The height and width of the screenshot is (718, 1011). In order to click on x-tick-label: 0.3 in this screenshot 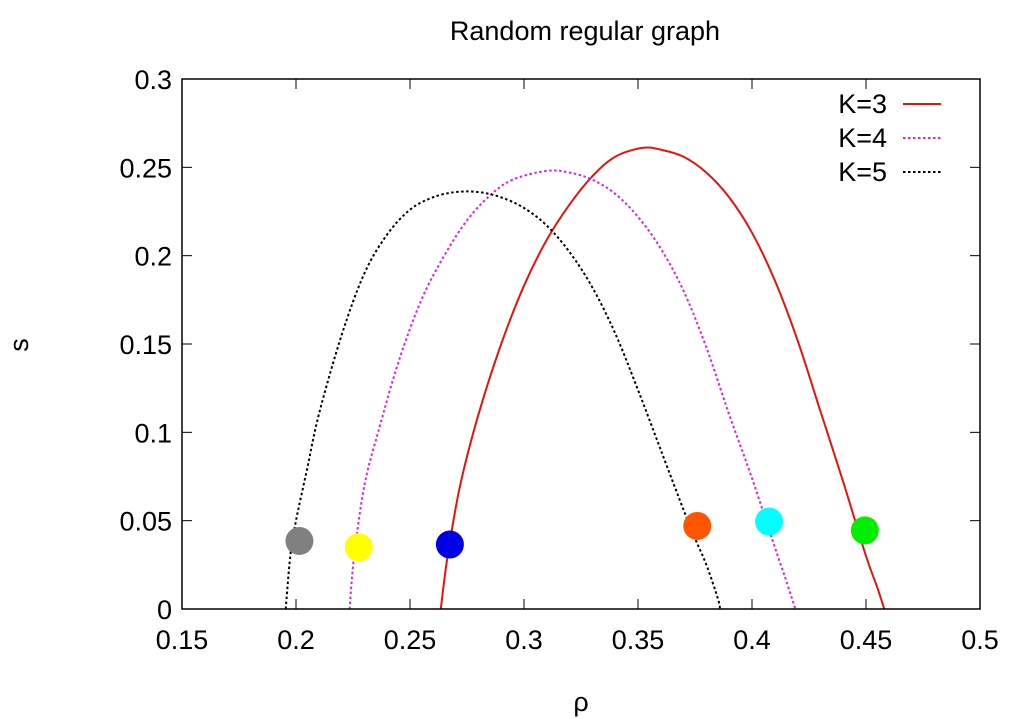, I will do `click(524, 640)`.